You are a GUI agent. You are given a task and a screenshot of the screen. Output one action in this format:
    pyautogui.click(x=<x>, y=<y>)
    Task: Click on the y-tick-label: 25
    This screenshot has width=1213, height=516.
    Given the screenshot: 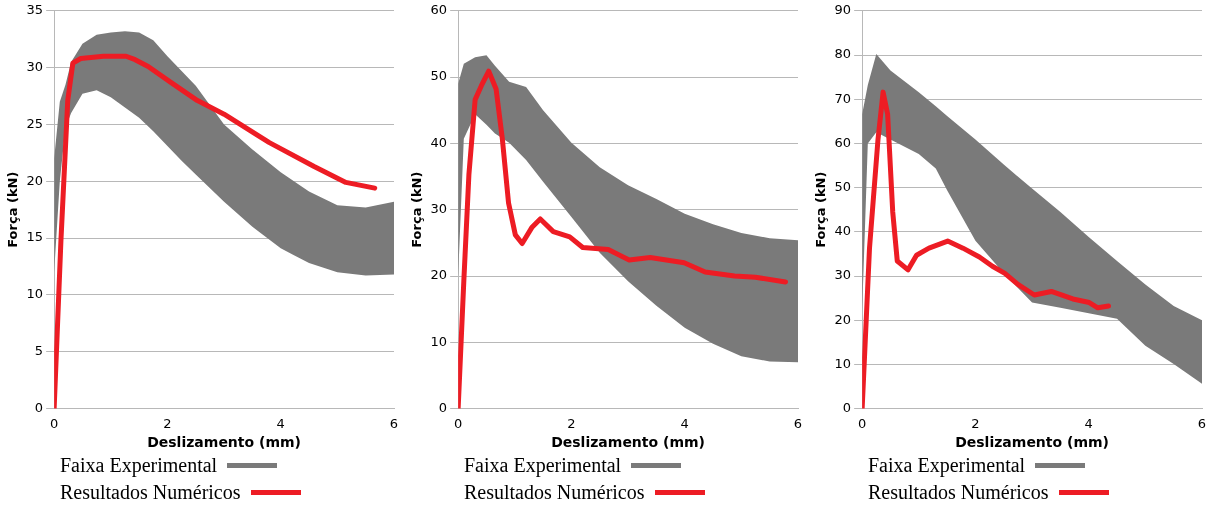 What is the action you would take?
    pyautogui.click(x=35, y=123)
    